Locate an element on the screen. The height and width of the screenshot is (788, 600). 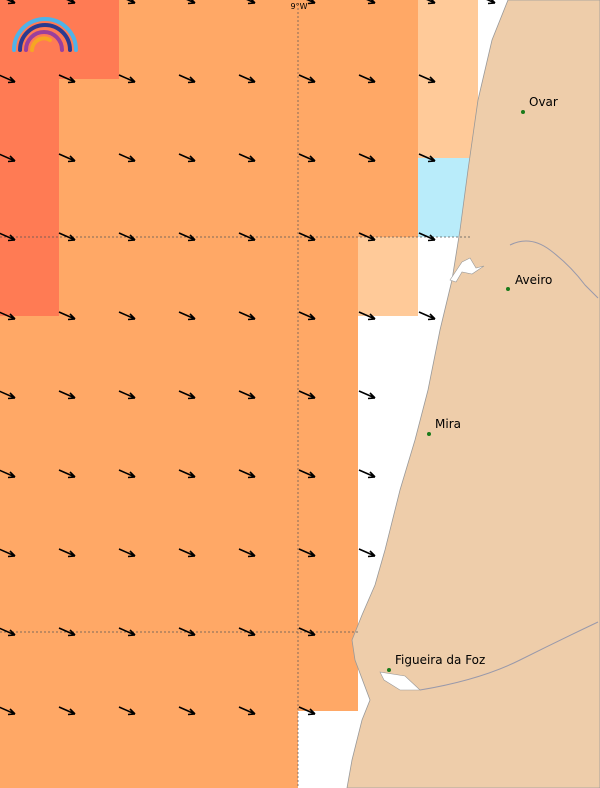
city-label: Mira is located at coordinates (448, 424).